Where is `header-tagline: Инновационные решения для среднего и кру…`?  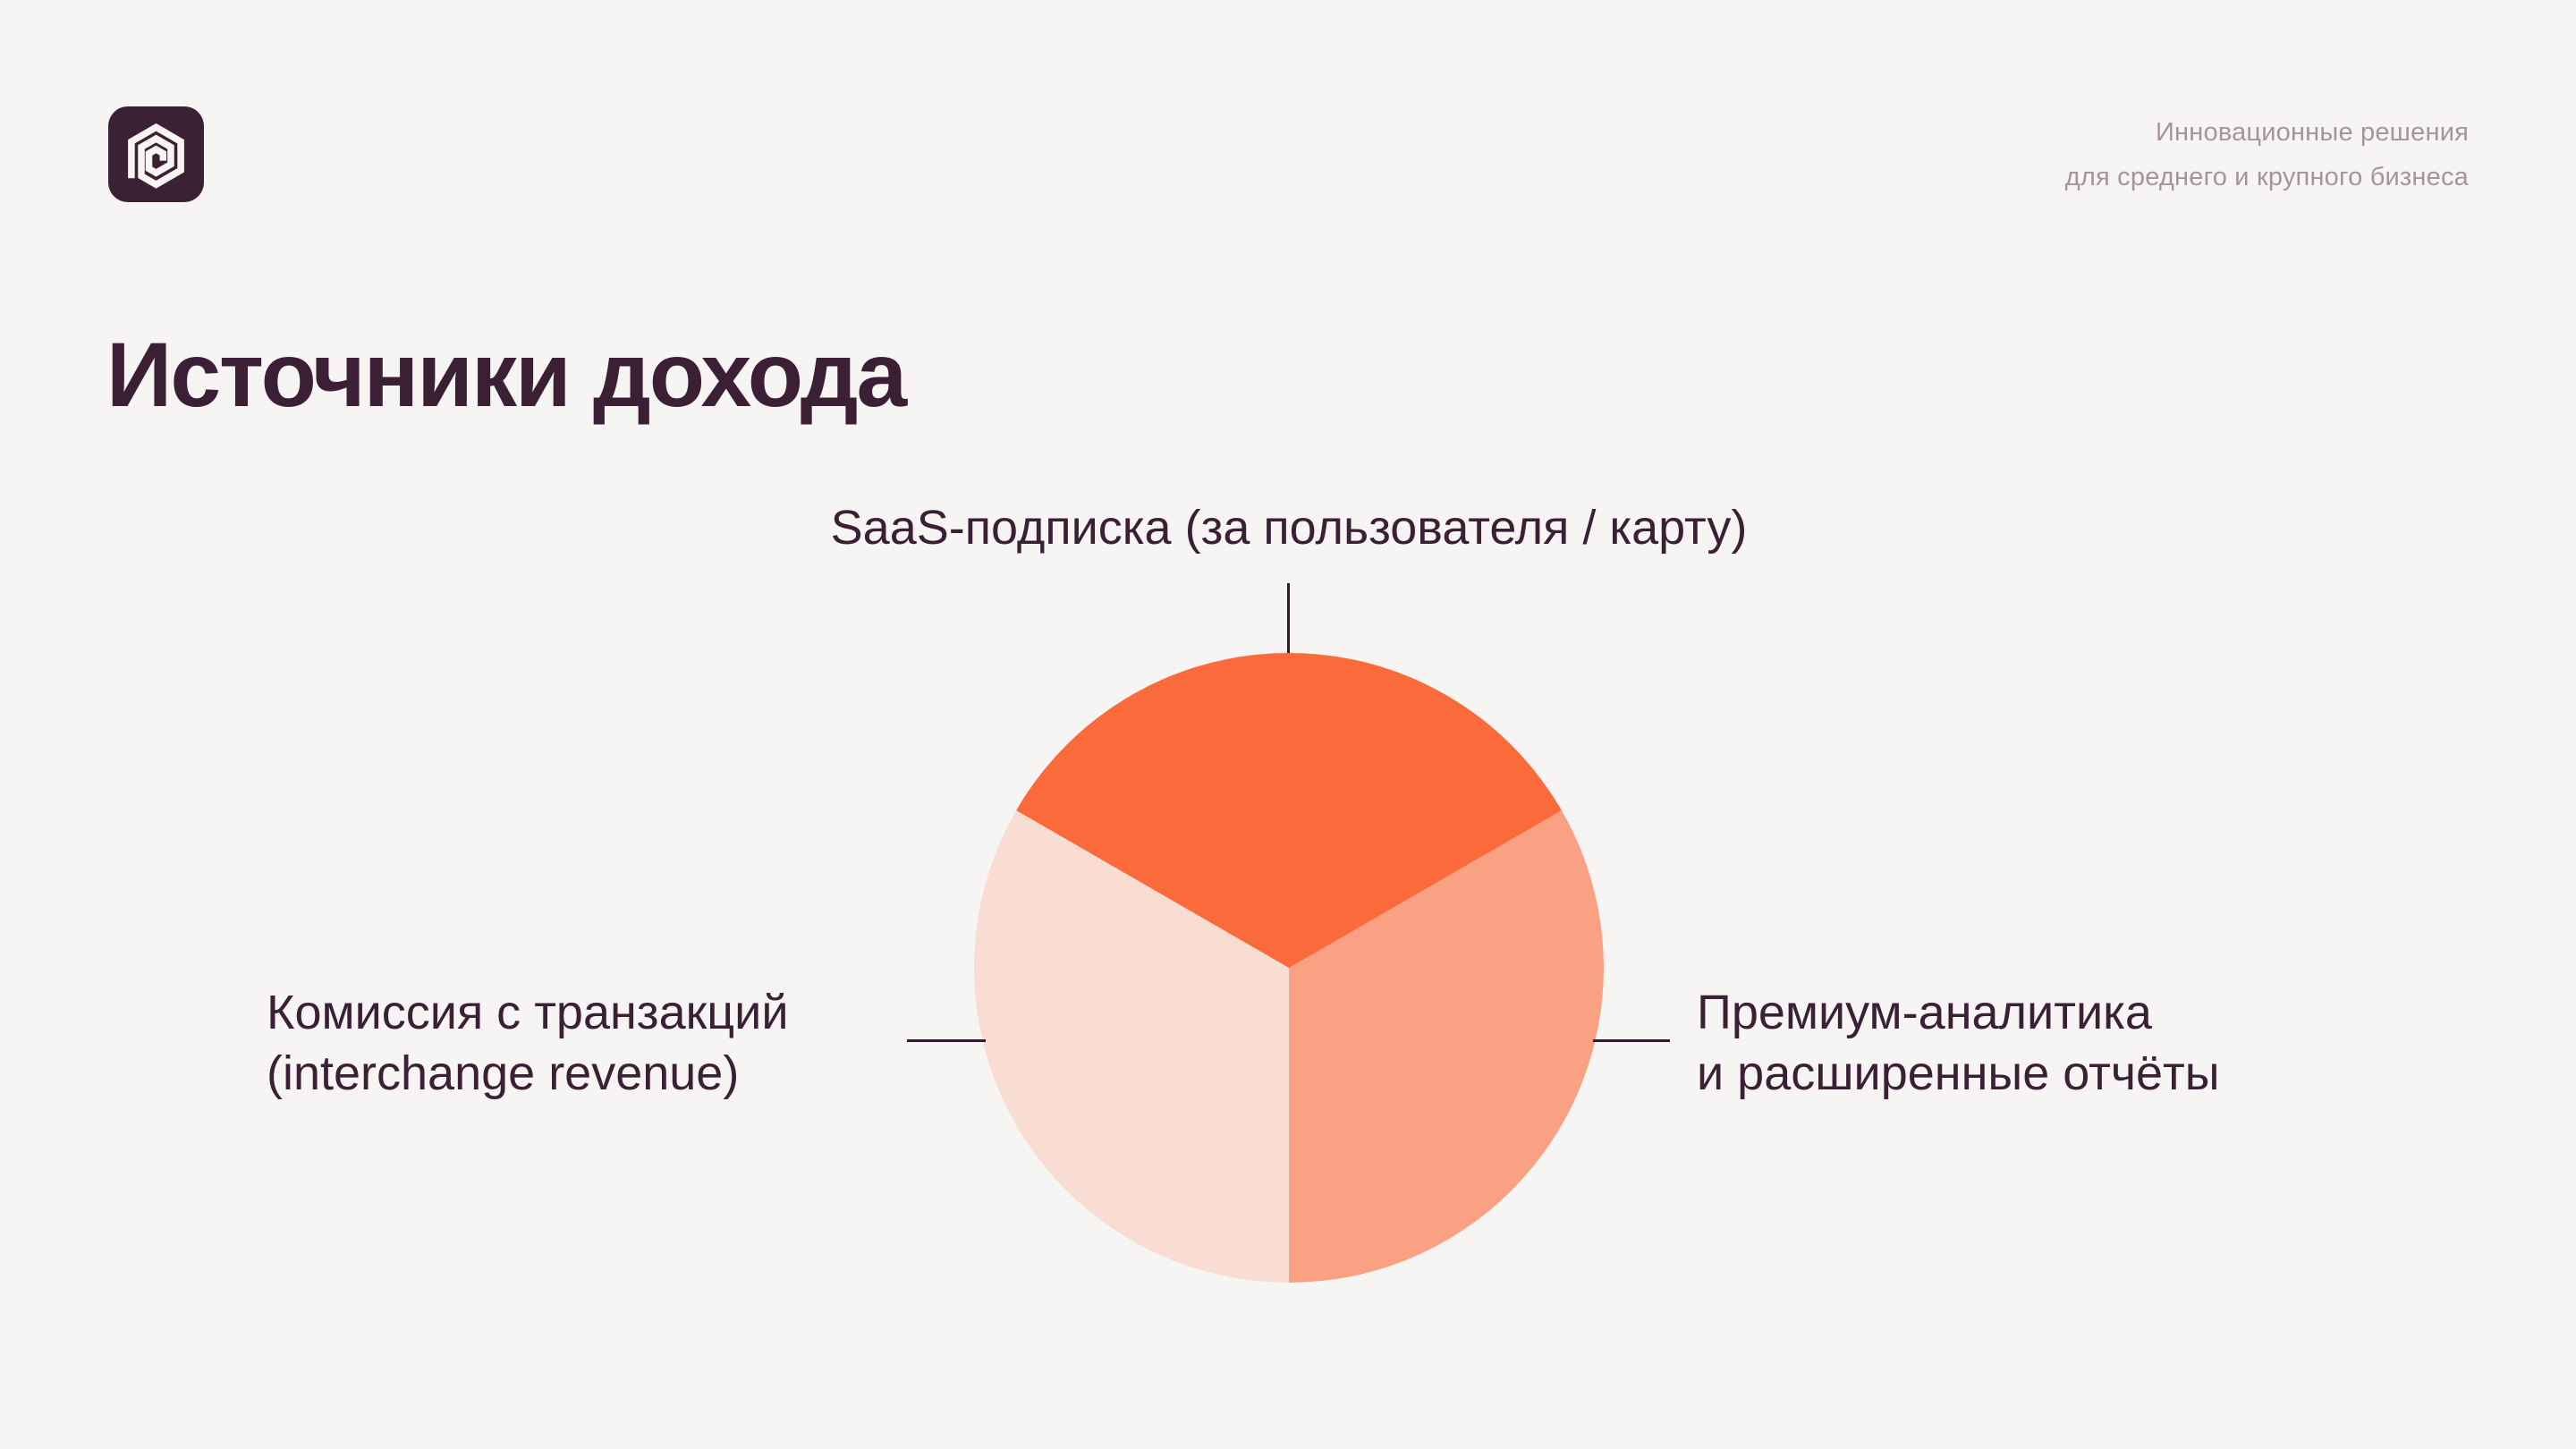 header-tagline: Инновационные решения для среднего и кру… is located at coordinates (2267, 155).